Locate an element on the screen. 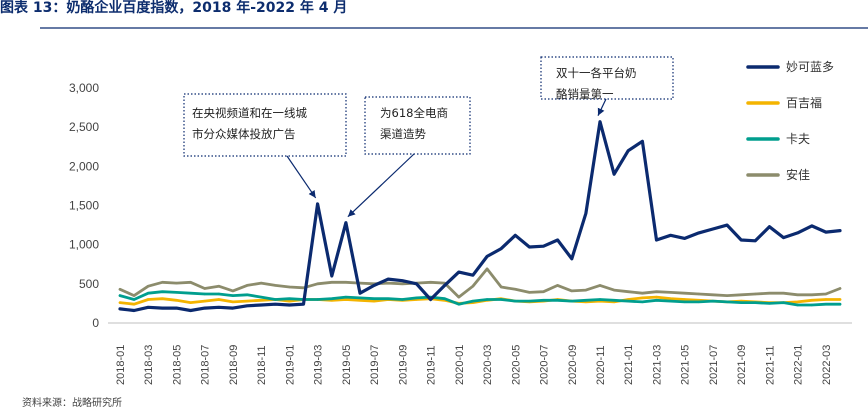  x-tick-label: 2018-01 is located at coordinates (121, 365).